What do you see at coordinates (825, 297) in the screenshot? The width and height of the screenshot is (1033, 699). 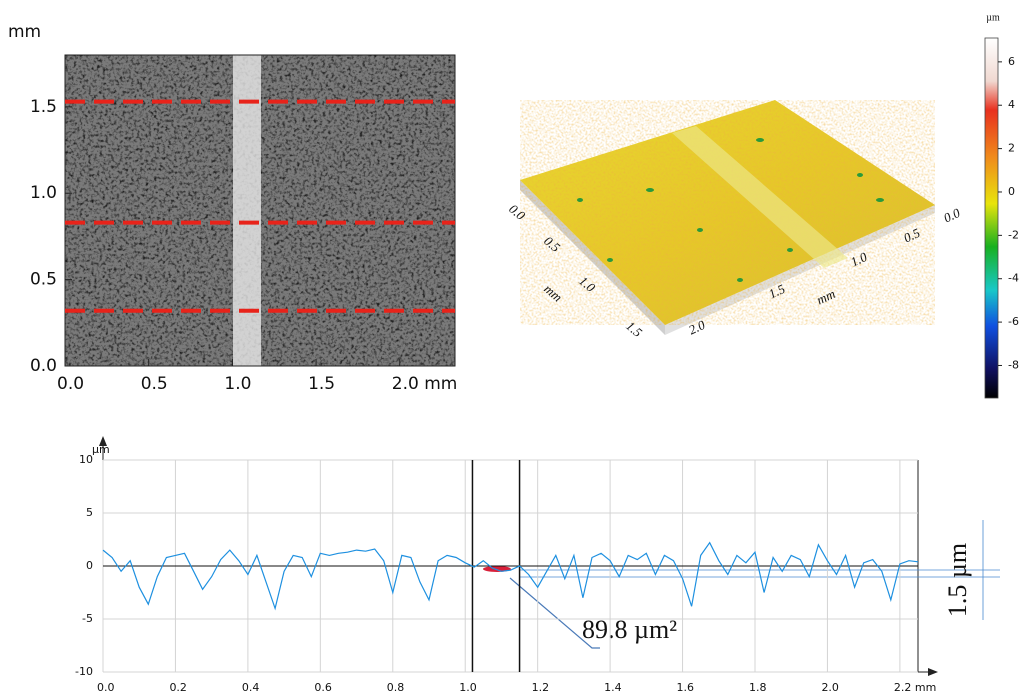 I see `width-axis-label: mm` at bounding box center [825, 297].